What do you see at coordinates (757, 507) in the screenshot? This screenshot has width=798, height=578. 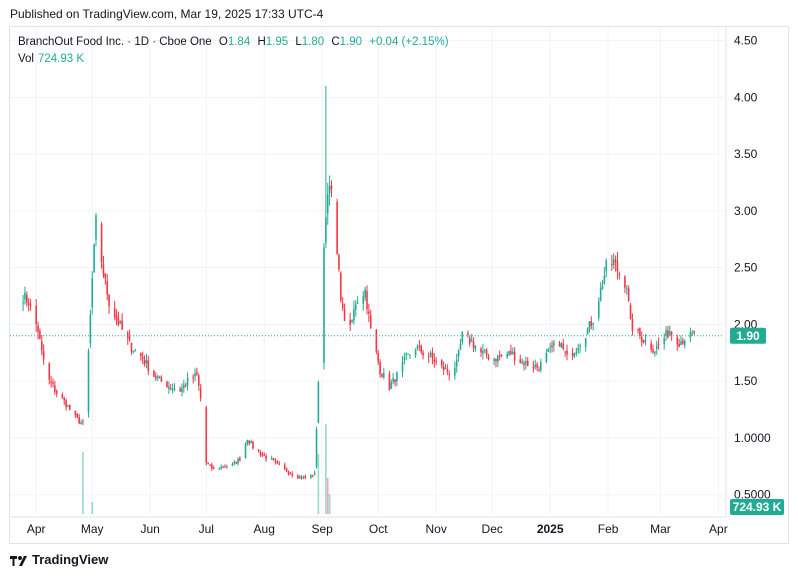 I see `volume-tag-bg` at bounding box center [757, 507].